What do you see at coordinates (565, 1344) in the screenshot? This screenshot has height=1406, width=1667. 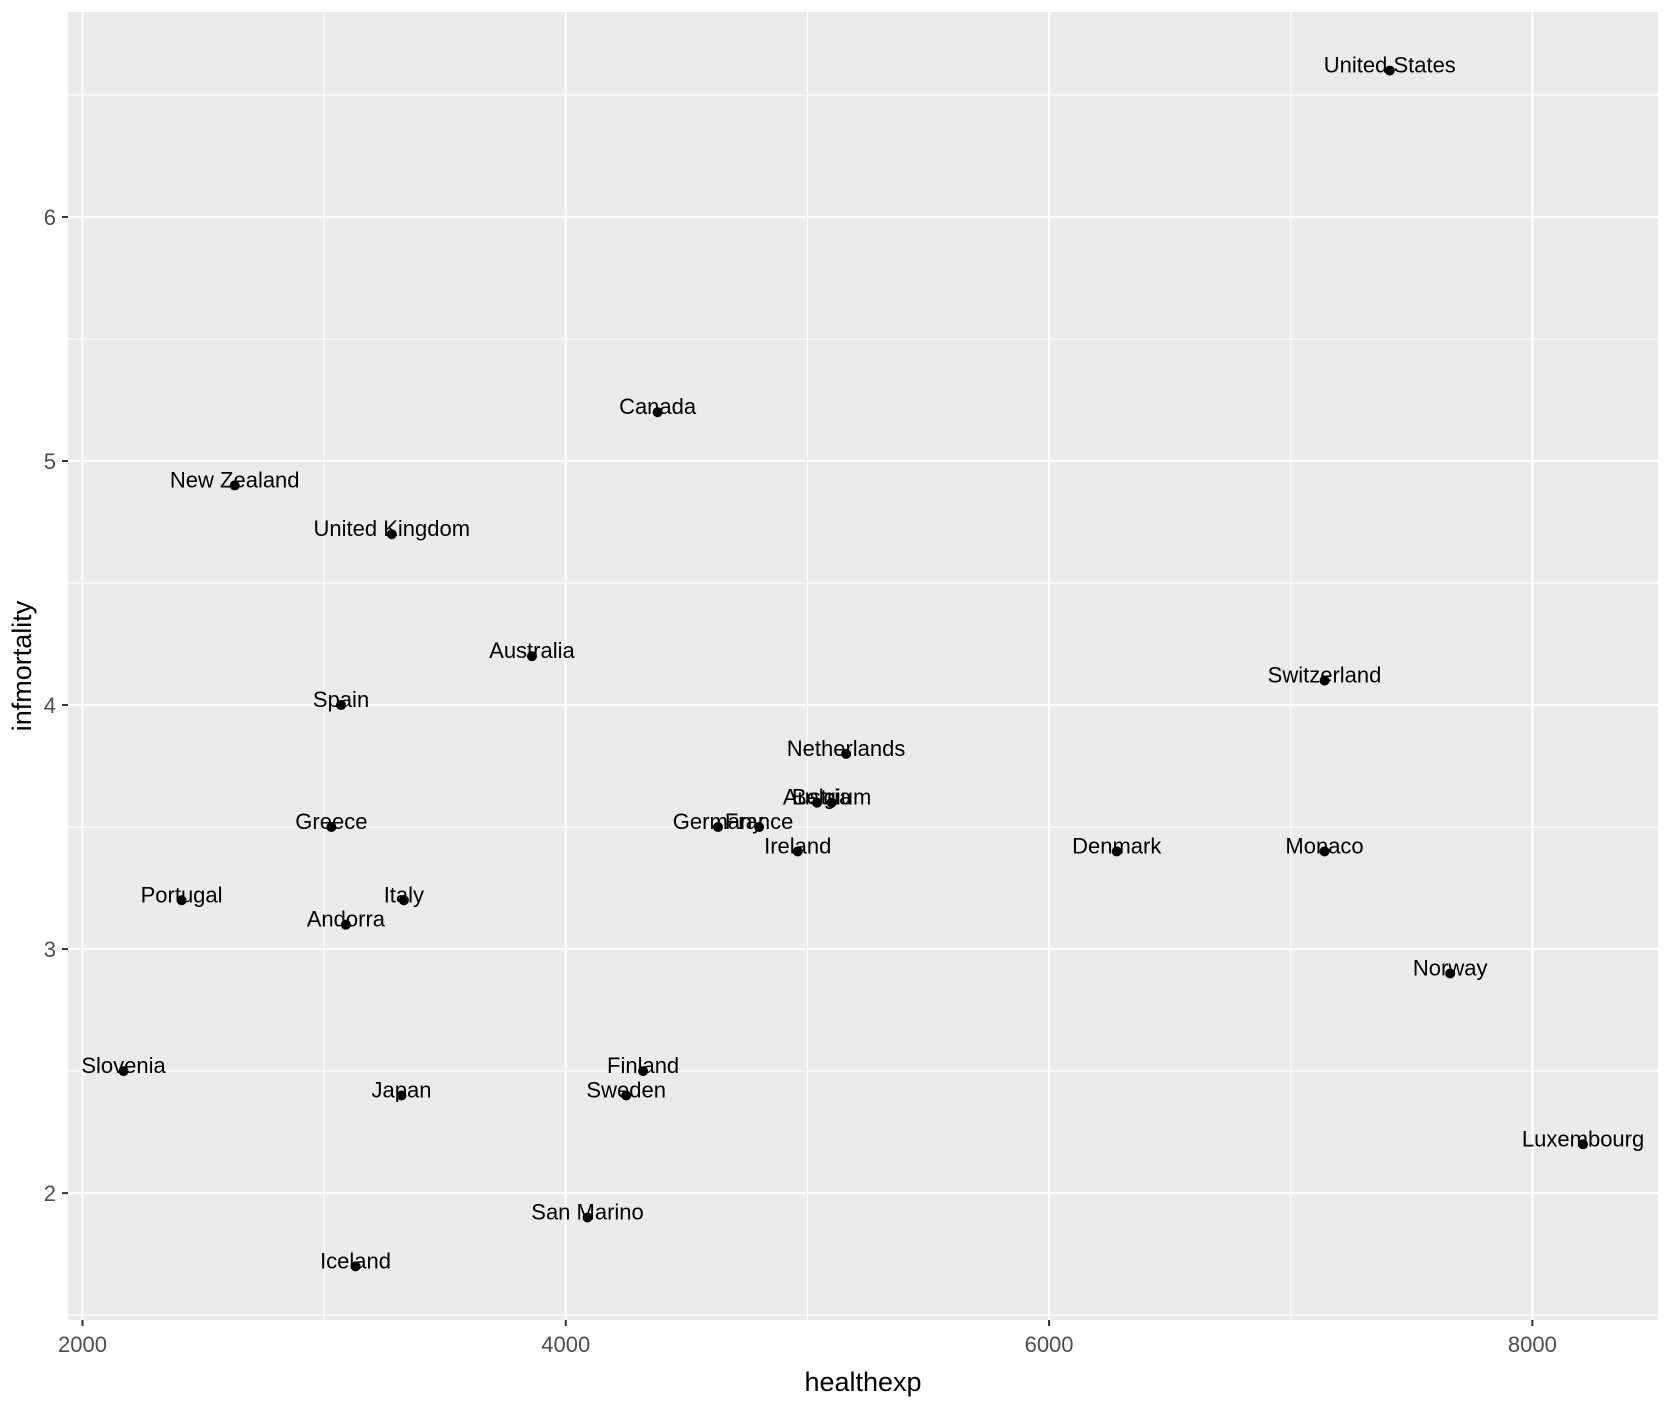 I see `x-tick-label: 4000` at bounding box center [565, 1344].